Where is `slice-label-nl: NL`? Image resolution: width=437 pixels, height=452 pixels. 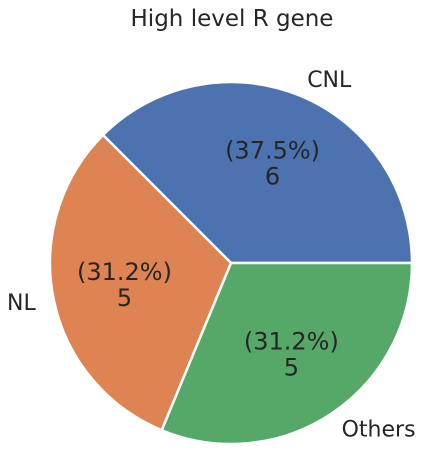
slice-label-nl: NL is located at coordinates (21, 303).